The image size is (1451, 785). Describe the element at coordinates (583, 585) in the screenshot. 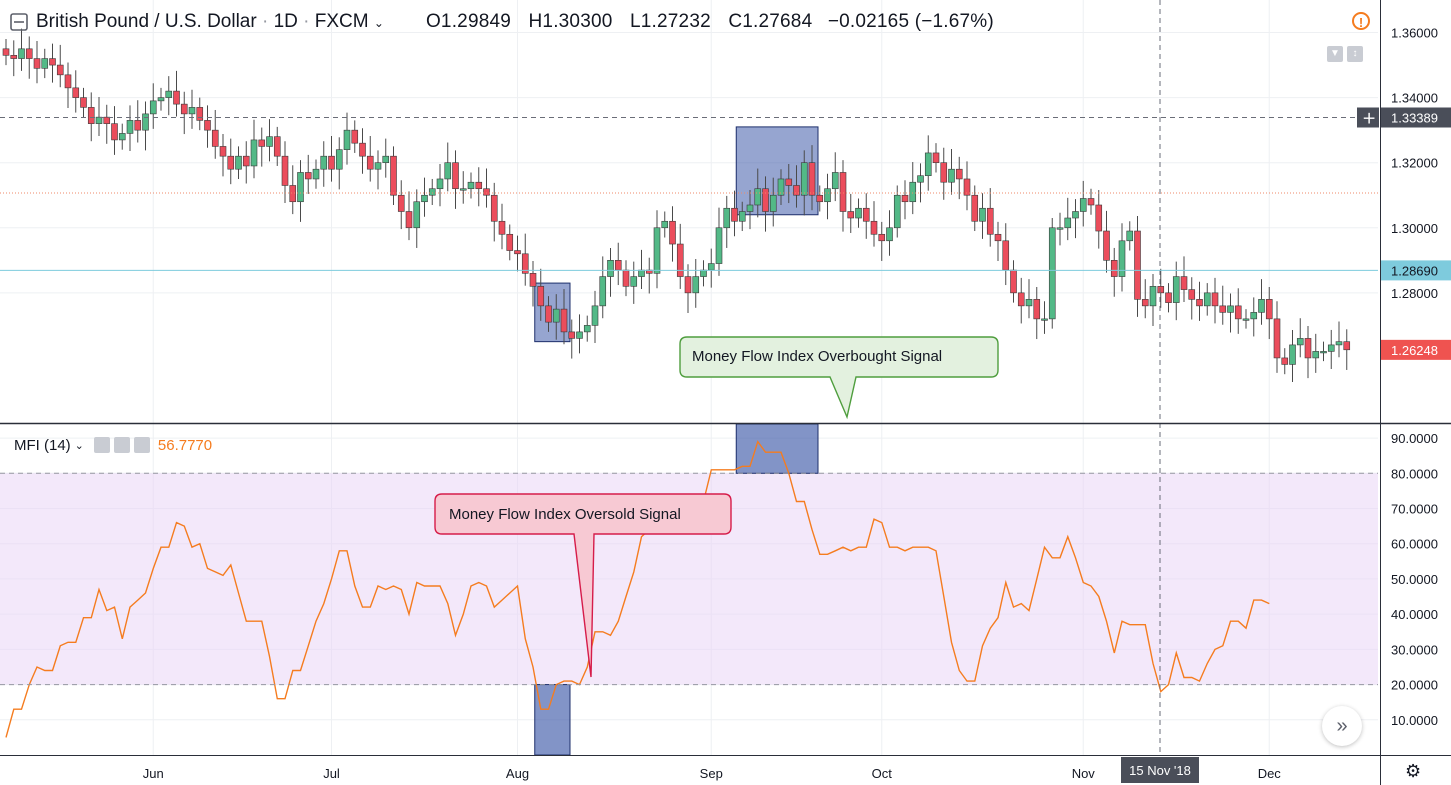

I see `oversold-callout-box` at that location.